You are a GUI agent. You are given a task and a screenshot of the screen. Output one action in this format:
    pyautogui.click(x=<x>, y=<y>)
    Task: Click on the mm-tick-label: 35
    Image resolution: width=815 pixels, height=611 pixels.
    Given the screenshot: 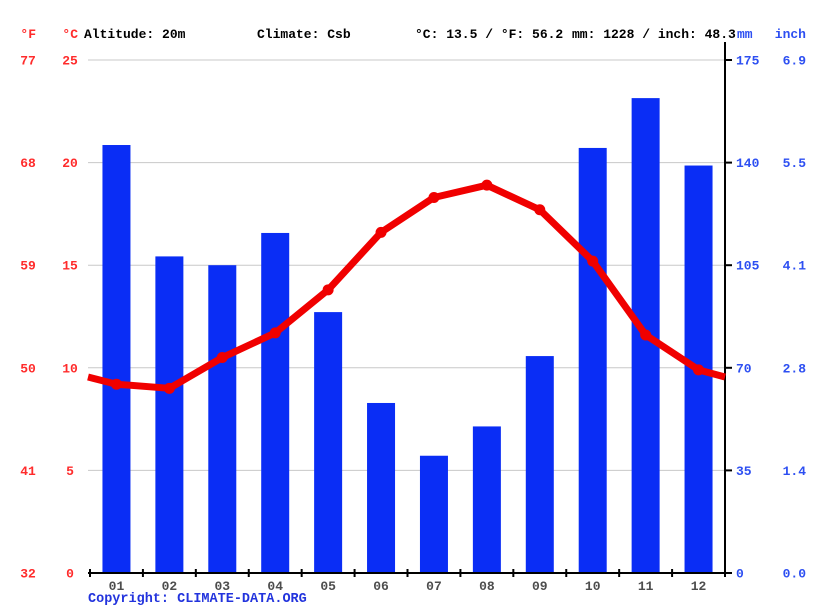 What is the action you would take?
    pyautogui.click(x=744, y=471)
    